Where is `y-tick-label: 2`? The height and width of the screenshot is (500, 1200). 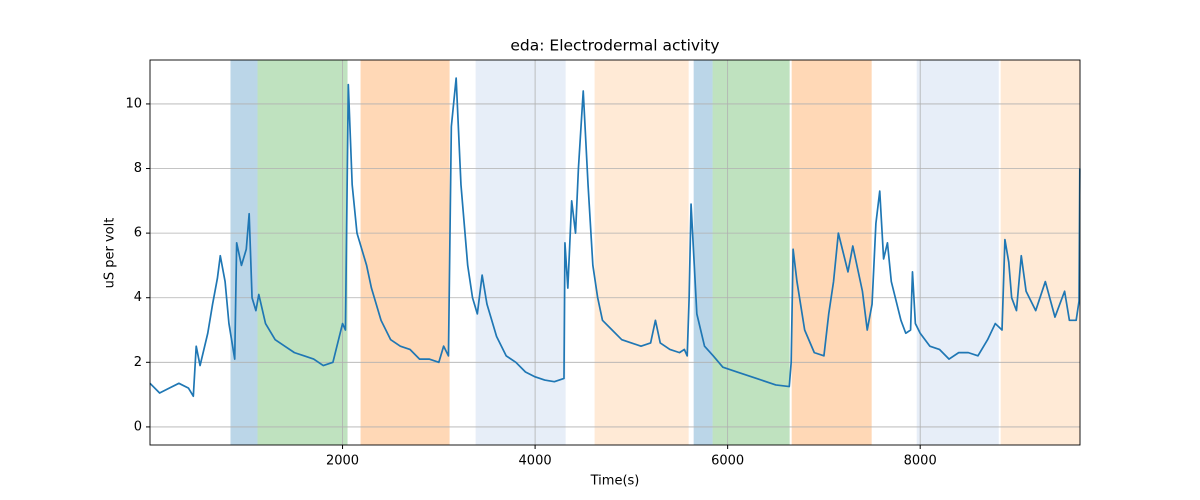
y-tick-label: 2 is located at coordinates (138, 362).